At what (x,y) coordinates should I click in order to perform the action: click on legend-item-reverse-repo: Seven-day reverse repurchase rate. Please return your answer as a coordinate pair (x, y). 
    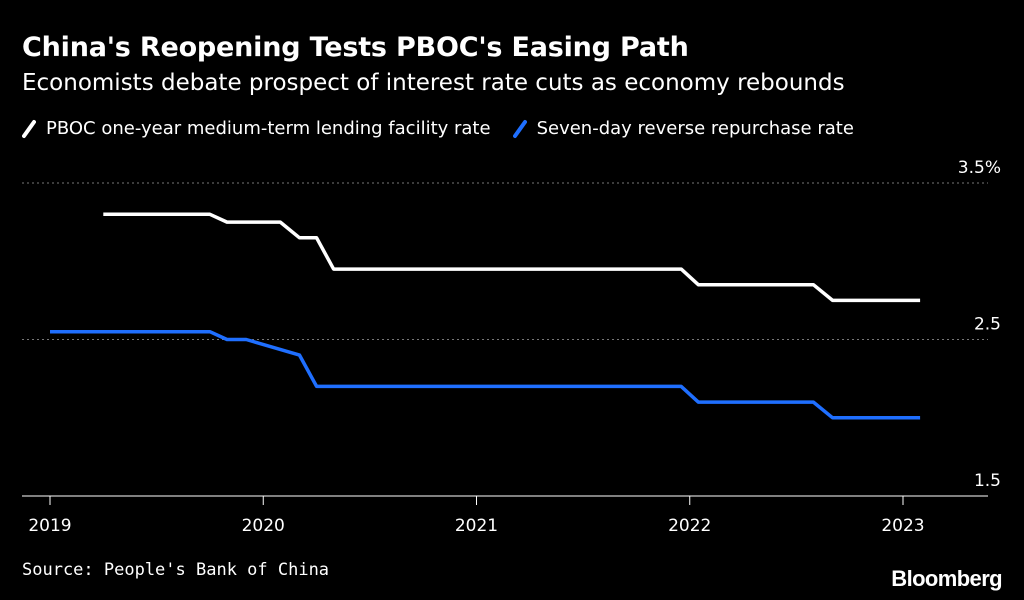
    Looking at the image, I should click on (683, 128).